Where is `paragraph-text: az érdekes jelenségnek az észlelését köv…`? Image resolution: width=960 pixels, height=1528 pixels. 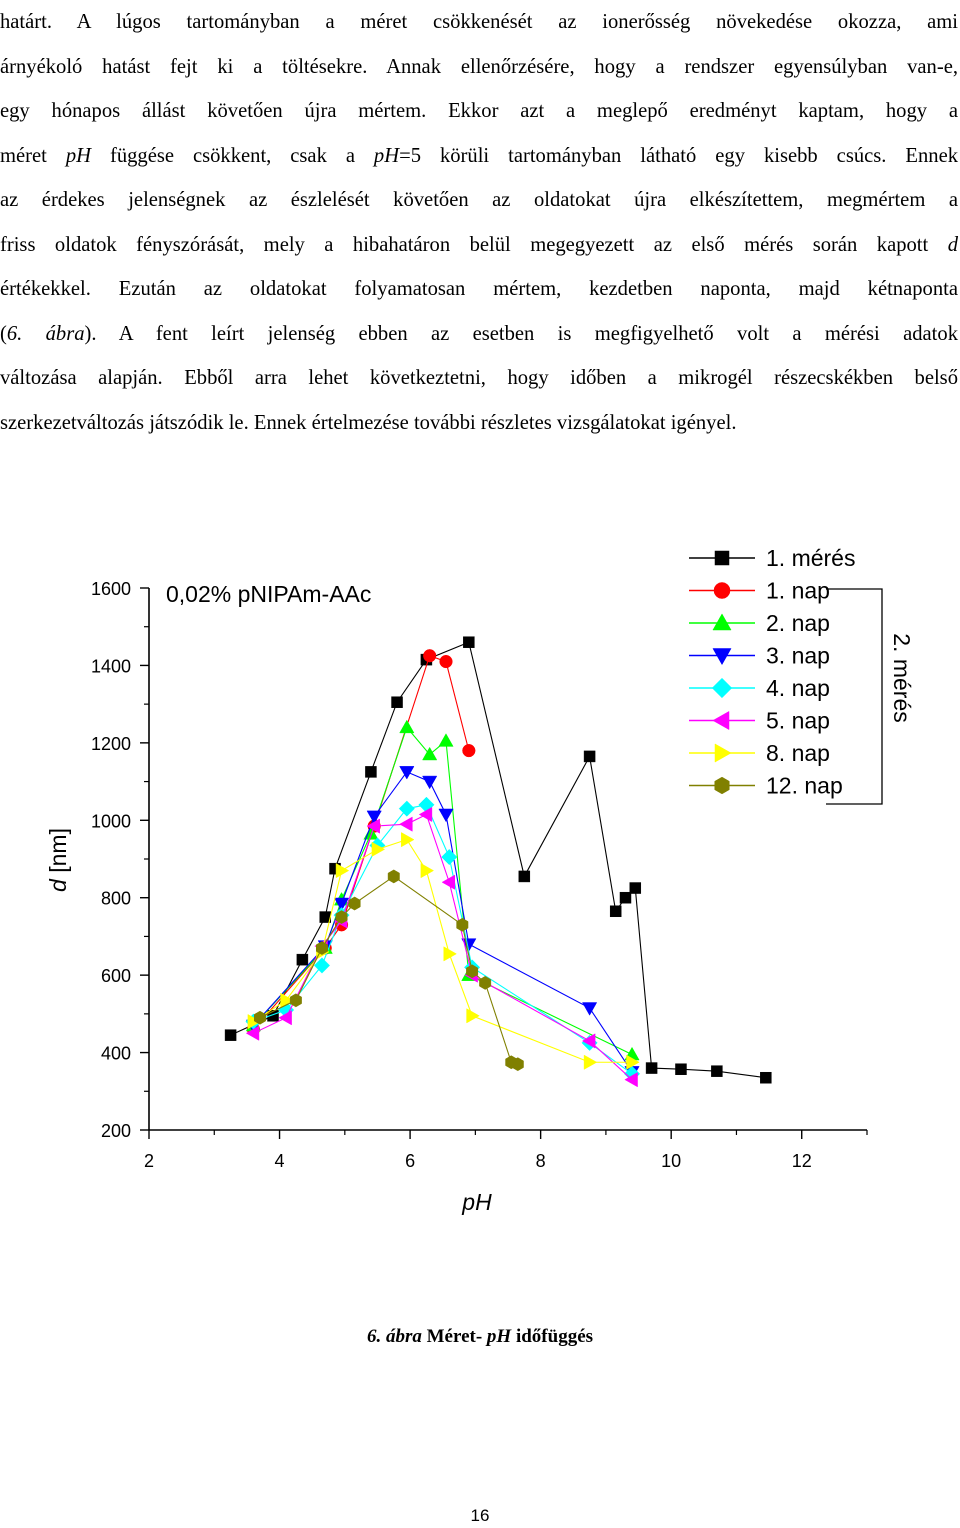
paragraph-text: az érdekes jelenségnek az észlelését köv… is located at coordinates (479, 200).